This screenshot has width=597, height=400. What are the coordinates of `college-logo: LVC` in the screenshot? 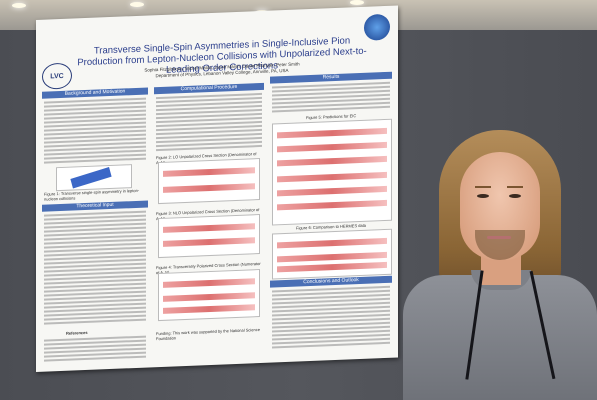 It's located at (57, 76).